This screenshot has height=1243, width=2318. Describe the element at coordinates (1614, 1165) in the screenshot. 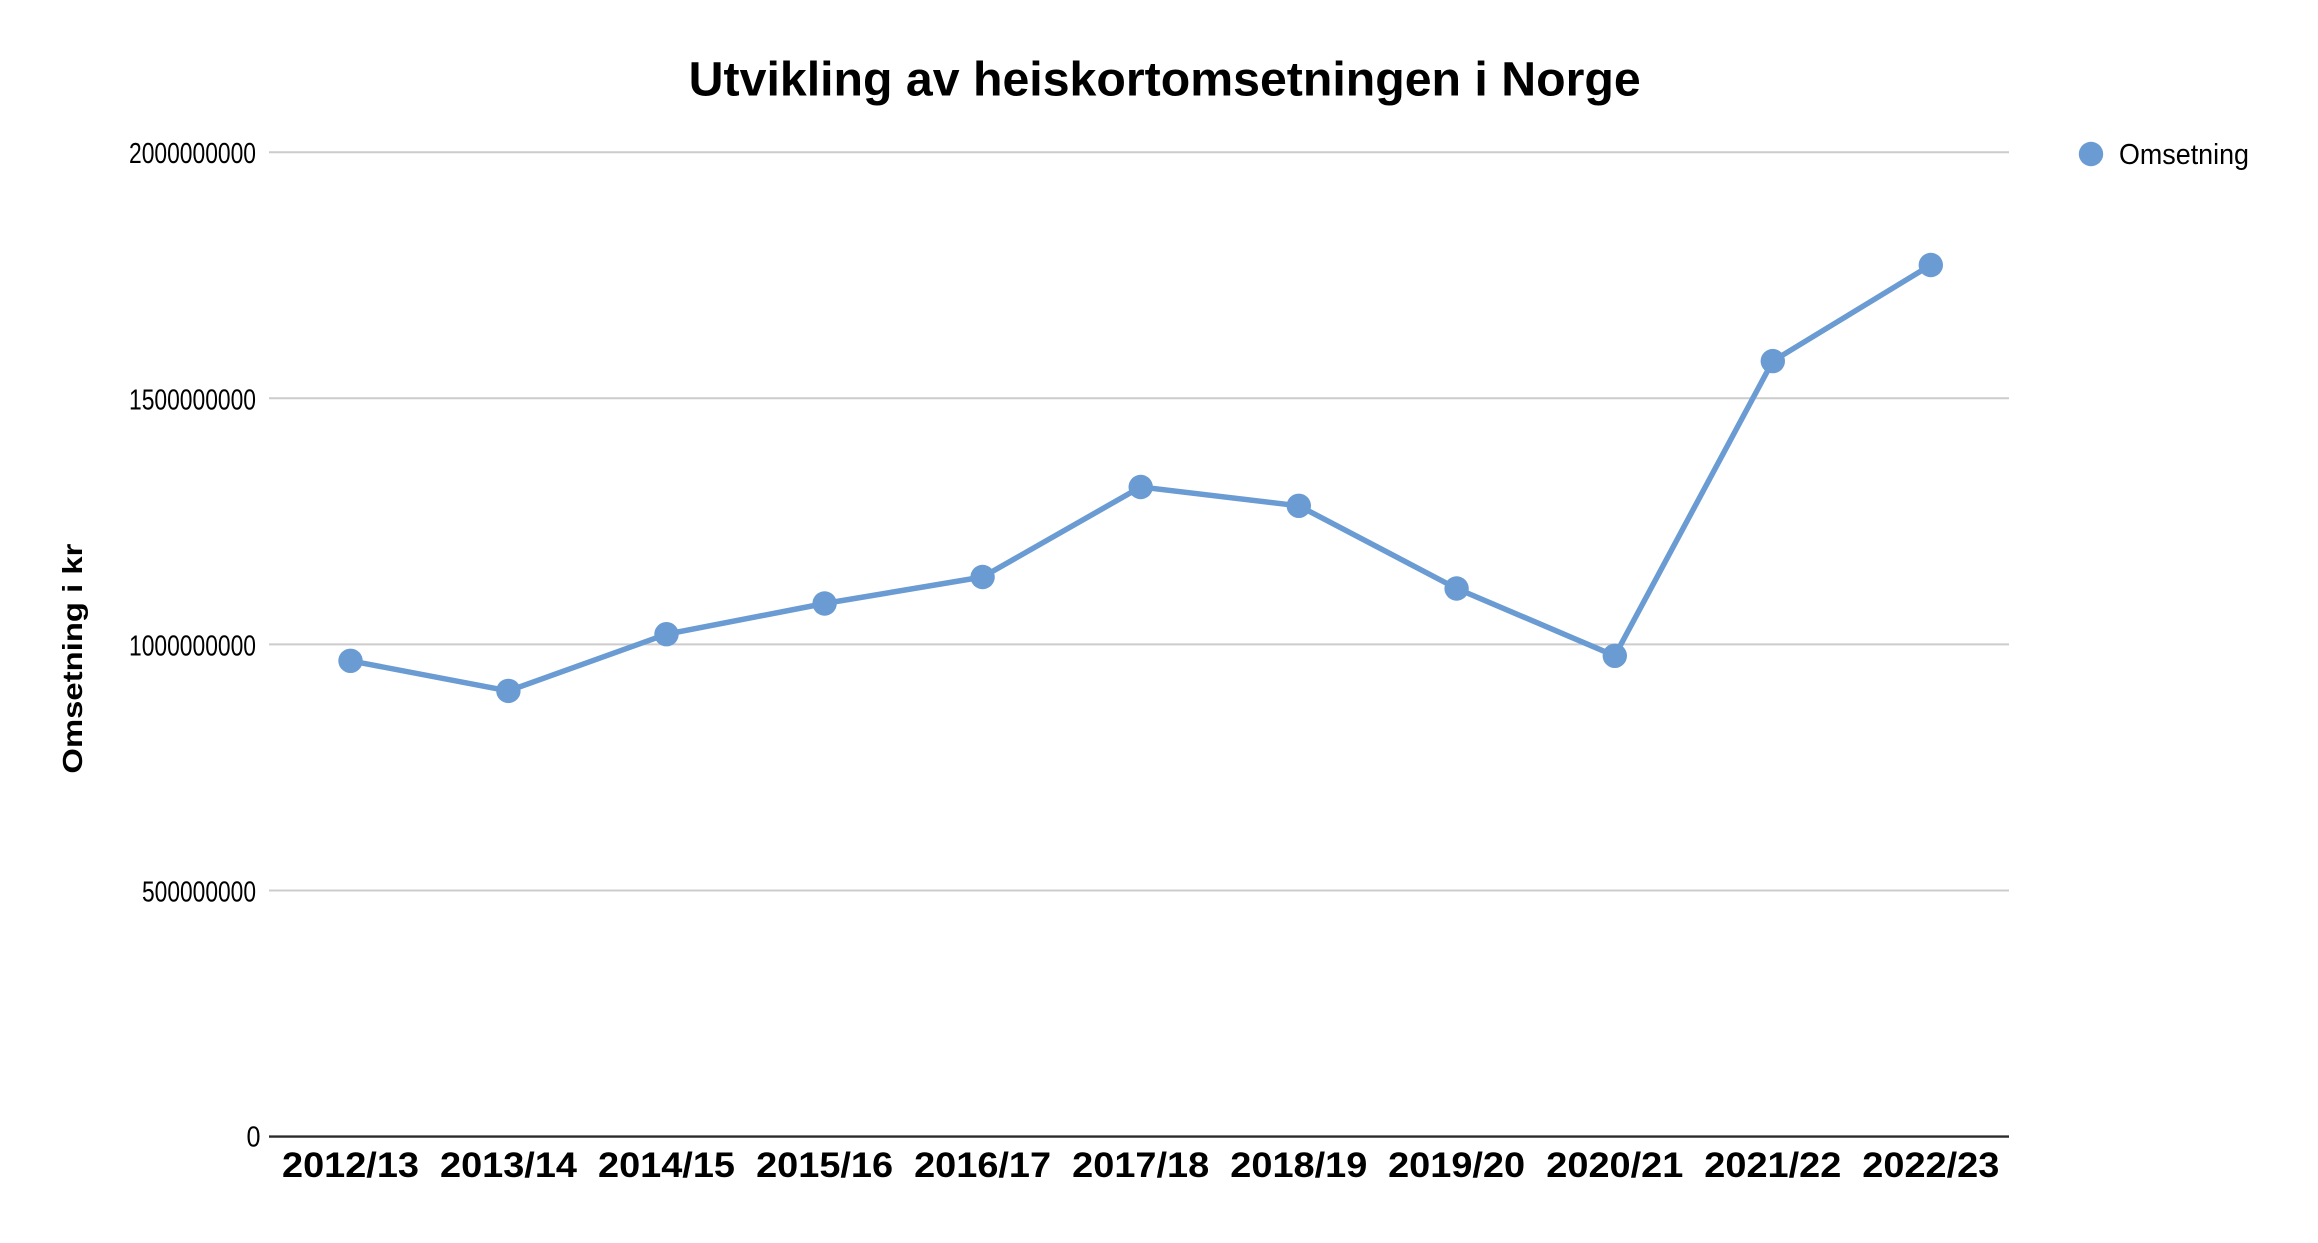

I see `svg-text: 2020/21` at that location.